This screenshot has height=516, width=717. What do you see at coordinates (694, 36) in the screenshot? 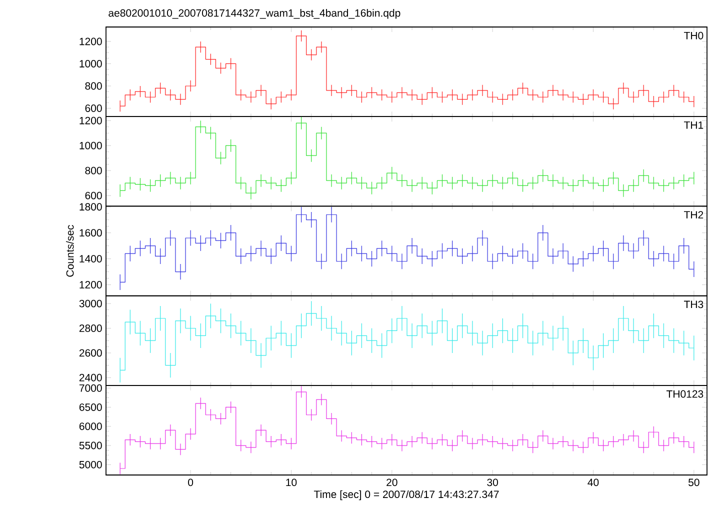
I see `annotation: TH0` at bounding box center [694, 36].